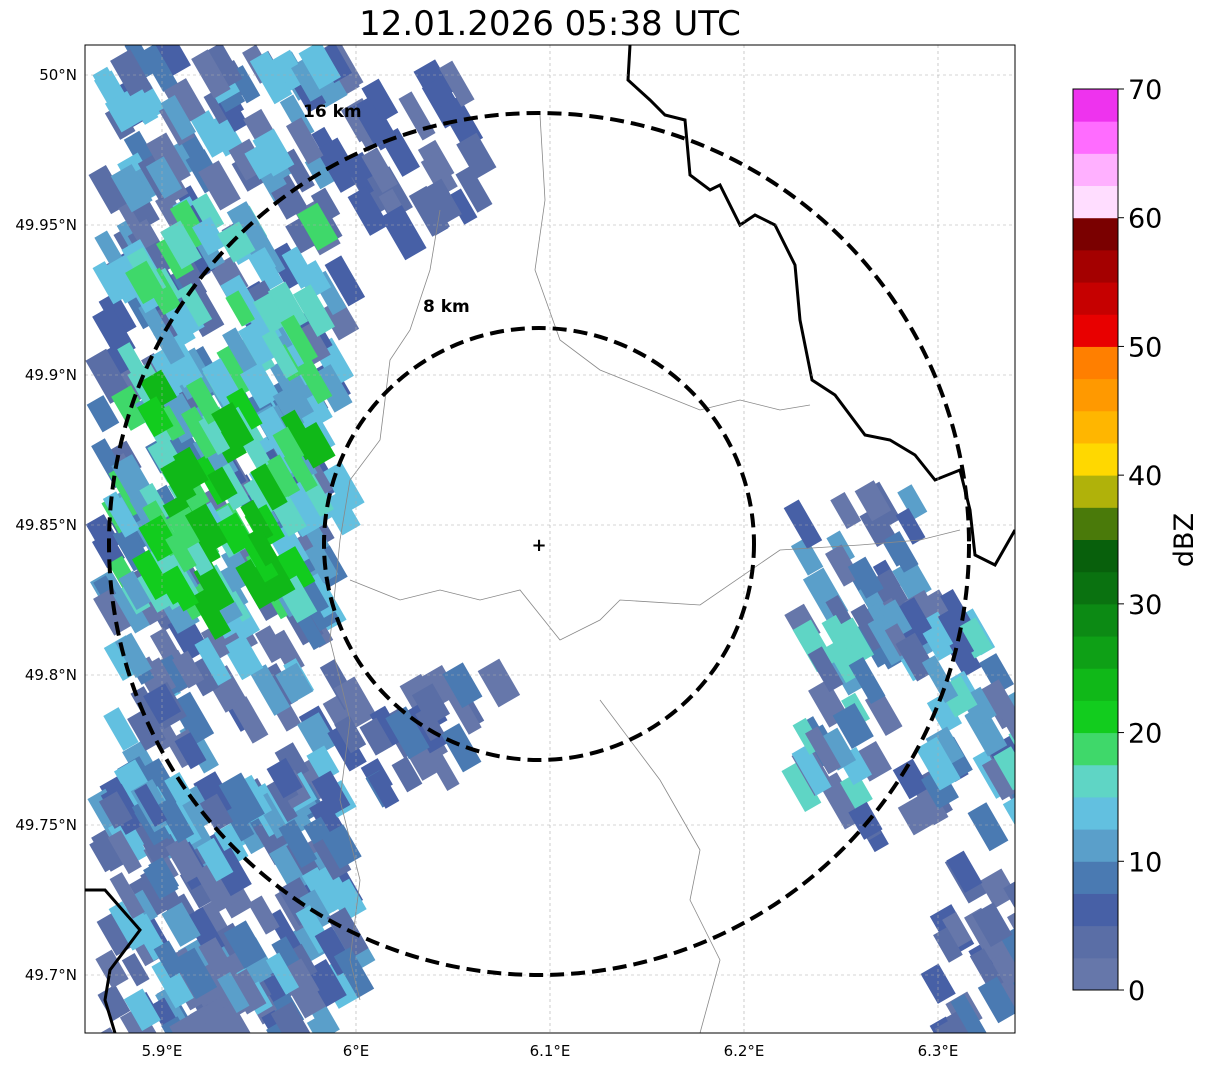 Image resolution: width=1207 pixels, height=1069 pixels. What do you see at coordinates (446, 307) in the screenshot?
I see `ring-label-8km: 8 km` at bounding box center [446, 307].